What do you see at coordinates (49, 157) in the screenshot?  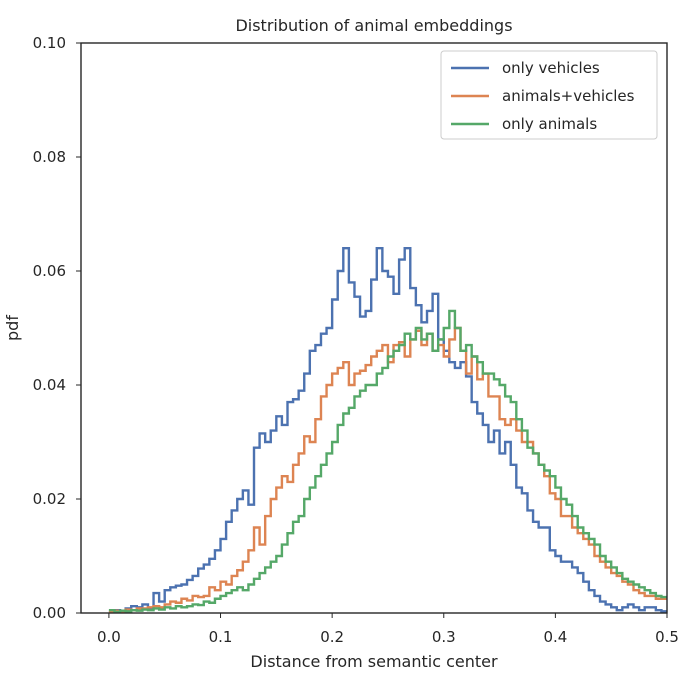 I see `y-tick-label: 0.08` at bounding box center [49, 157].